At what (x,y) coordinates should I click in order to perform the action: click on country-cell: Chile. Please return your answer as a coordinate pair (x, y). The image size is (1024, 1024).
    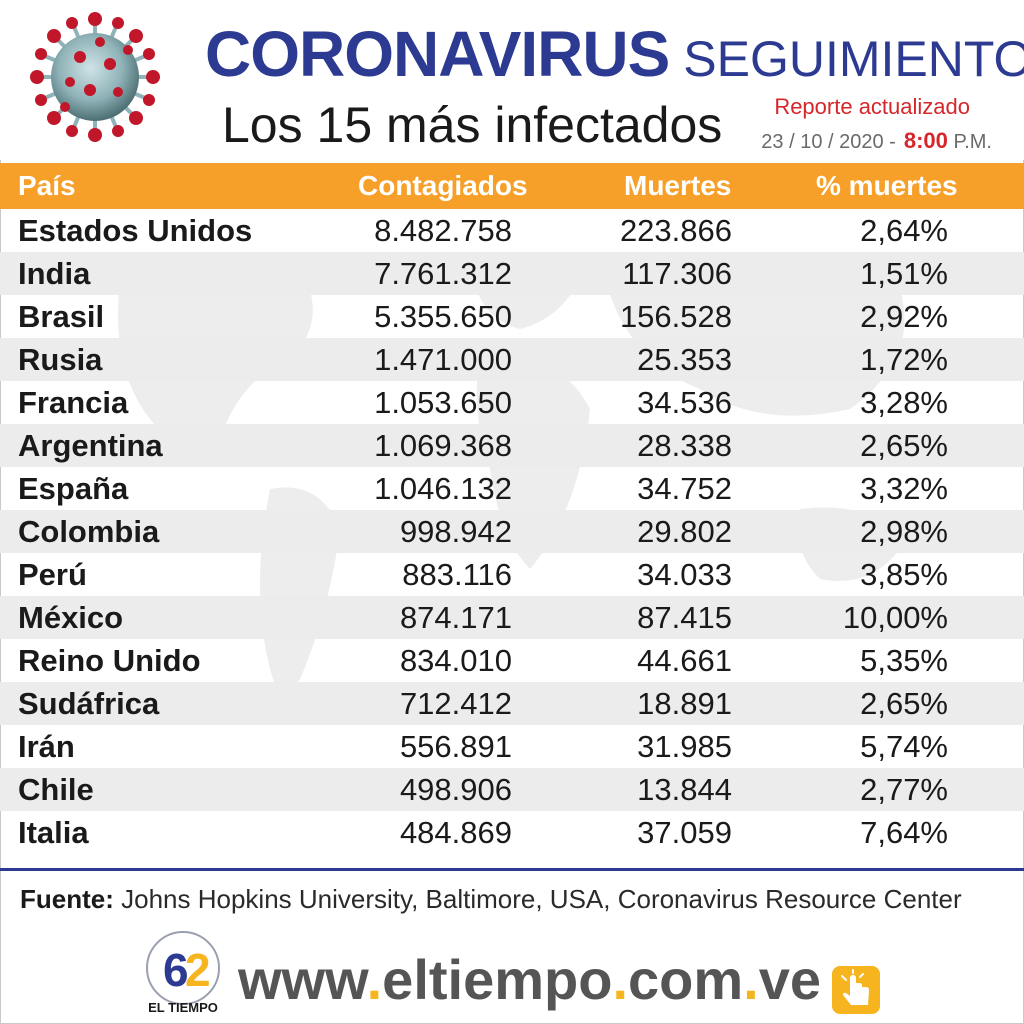
    Looking at the image, I should click on (56, 789).